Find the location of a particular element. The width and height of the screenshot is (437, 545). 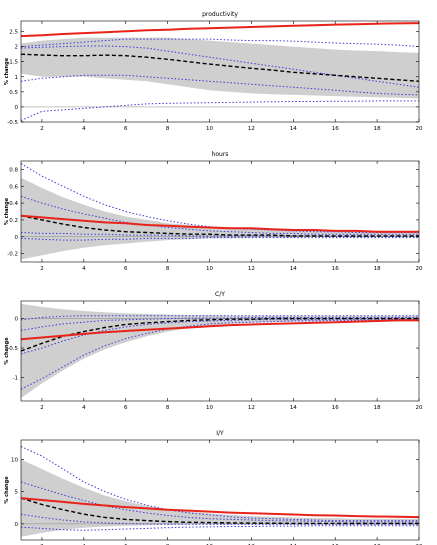

y-tick-label: 5 is located at coordinates (17, 493).